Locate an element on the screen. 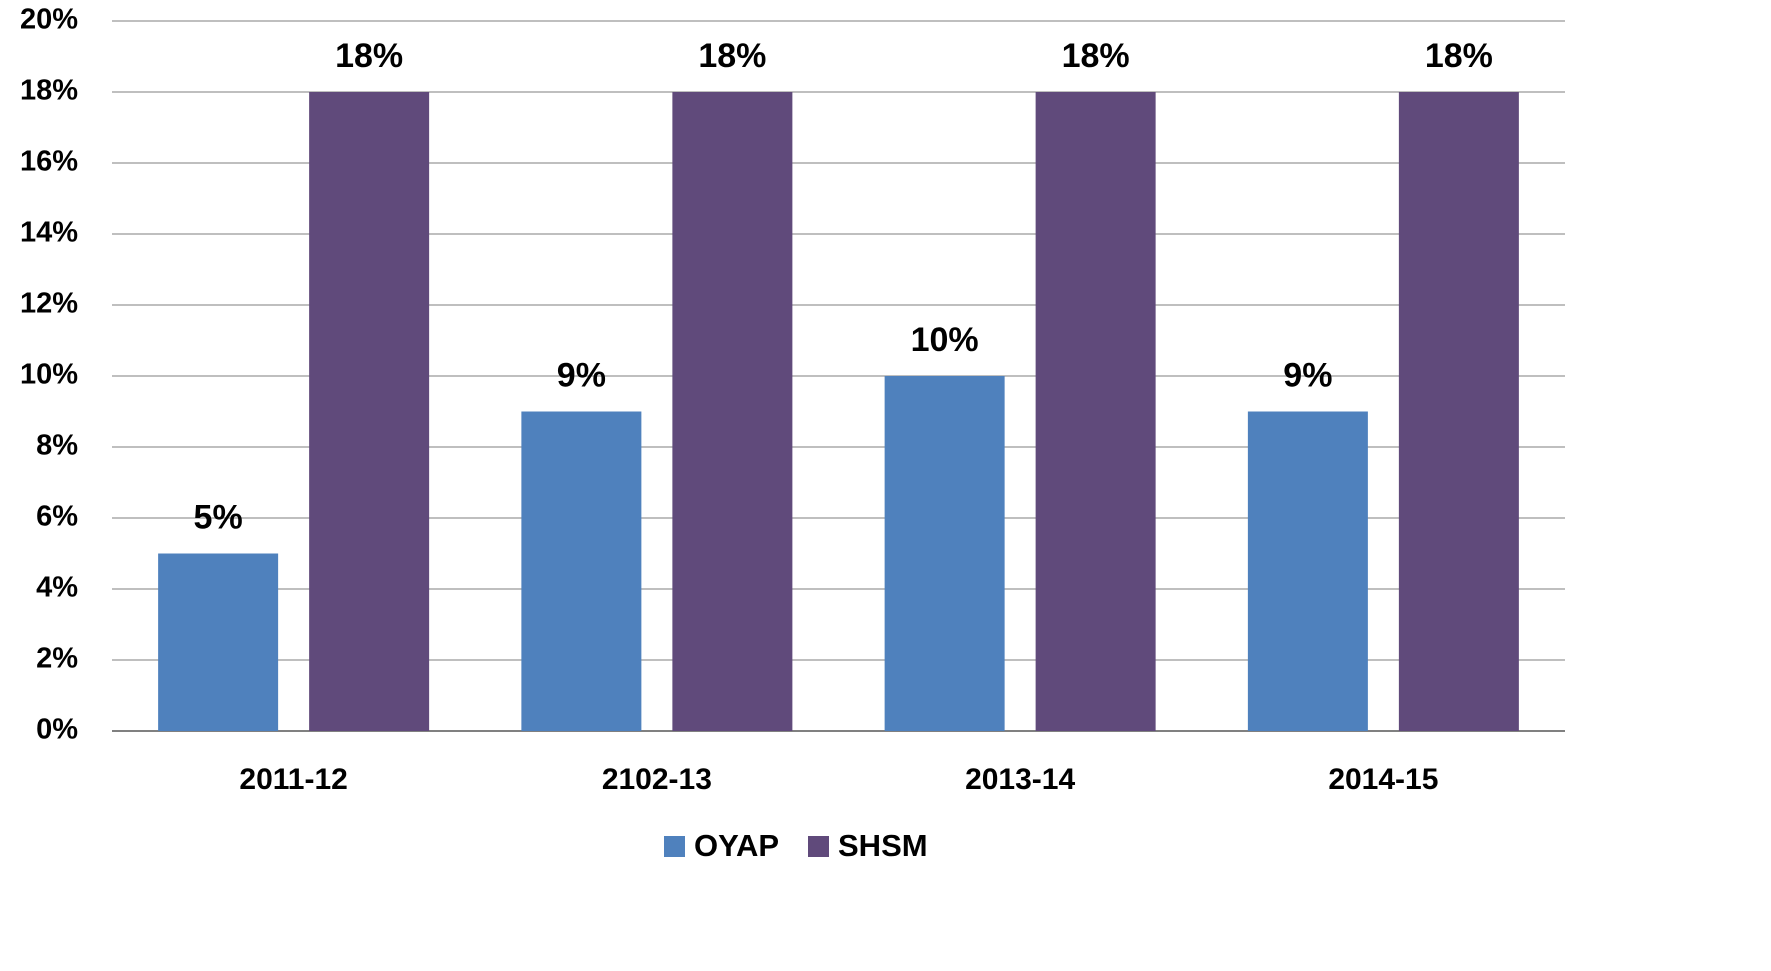 The image size is (1771, 971). y-tick-label: 16% is located at coordinates (49, 162).